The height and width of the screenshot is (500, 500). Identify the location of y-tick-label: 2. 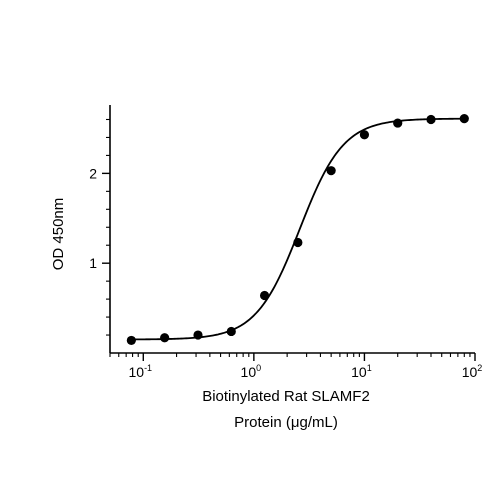
(93, 173).